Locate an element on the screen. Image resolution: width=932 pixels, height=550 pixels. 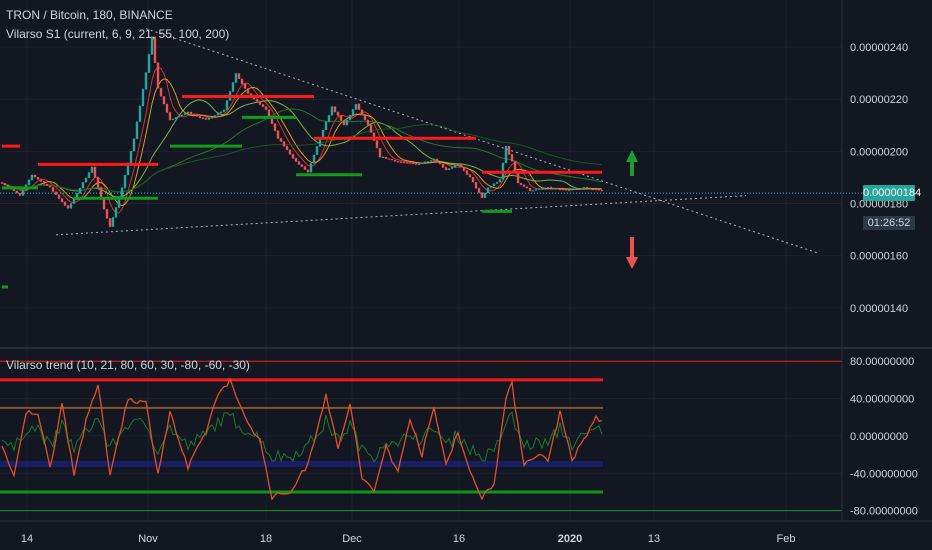
time-tick-label: 16 is located at coordinates (459, 539).